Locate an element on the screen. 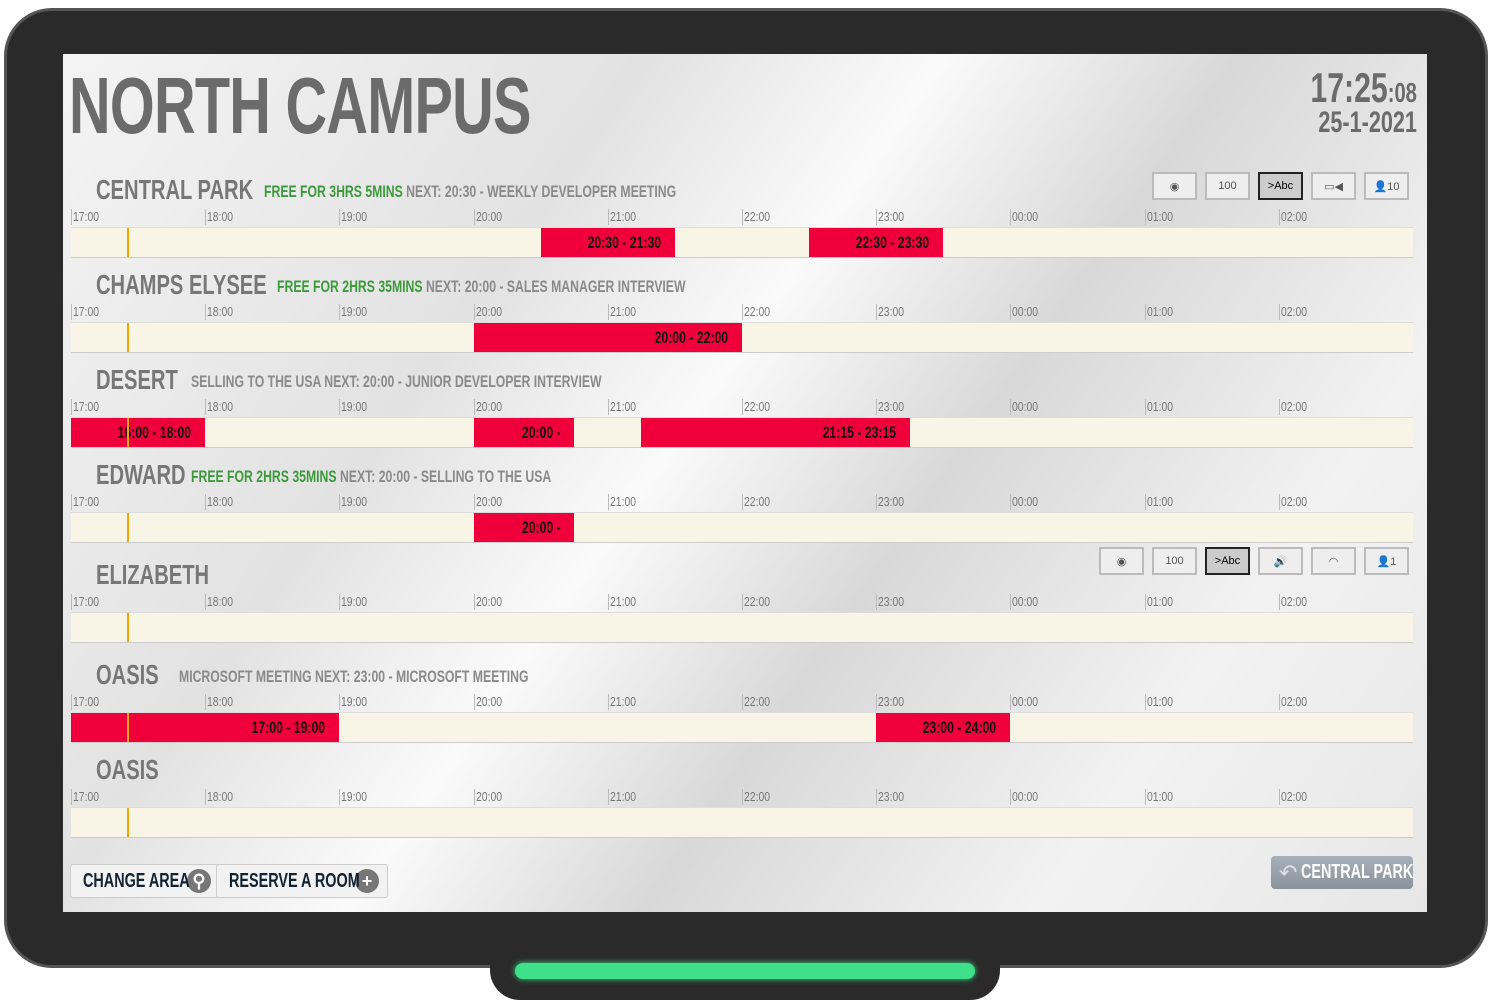 This screenshot has height=1000, width=1493. timeline-bar: 16:00 - 18:00 20:00 - 20:45 21:15 - 23:15 is located at coordinates (742, 432).